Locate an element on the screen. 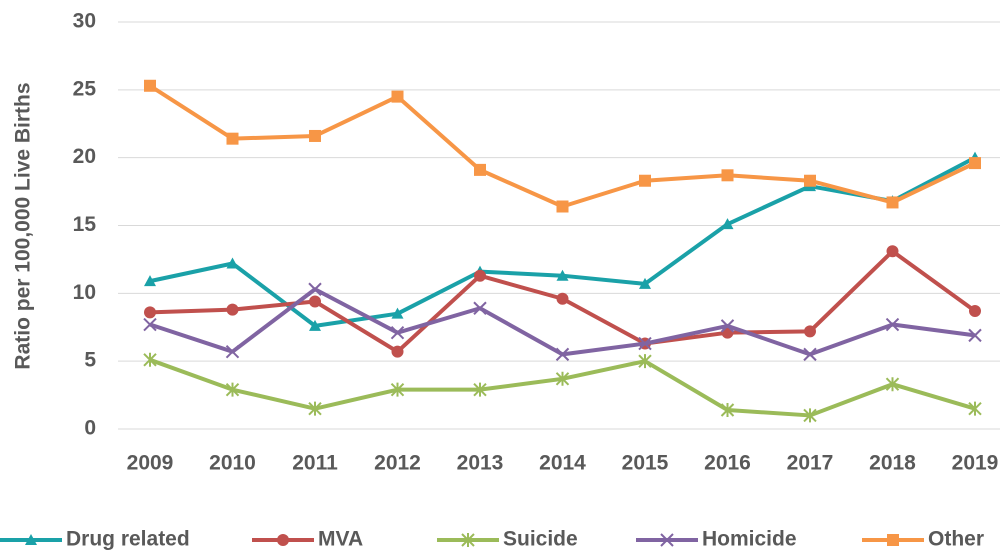 This screenshot has width=1004, height=555. x-tick-label: 2009 is located at coordinates (150, 463).